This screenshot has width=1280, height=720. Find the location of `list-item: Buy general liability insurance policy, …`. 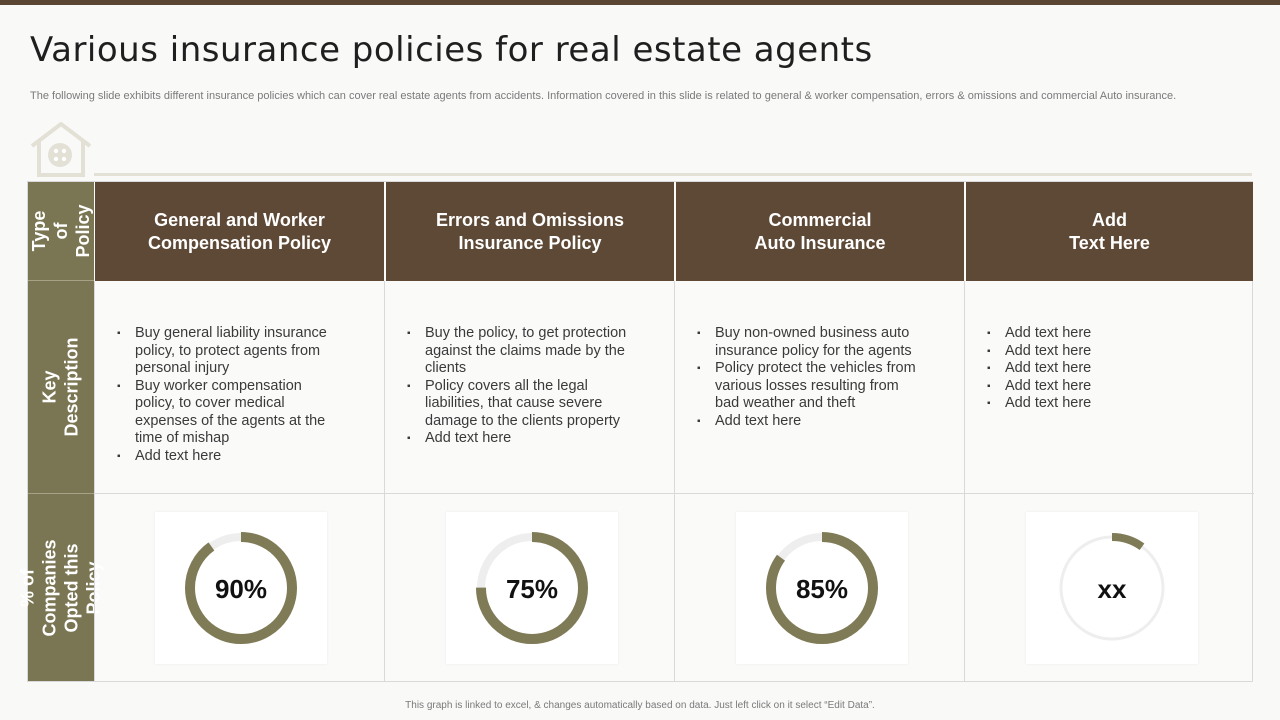

list-item: Buy general liability insurance policy, … is located at coordinates (231, 351).